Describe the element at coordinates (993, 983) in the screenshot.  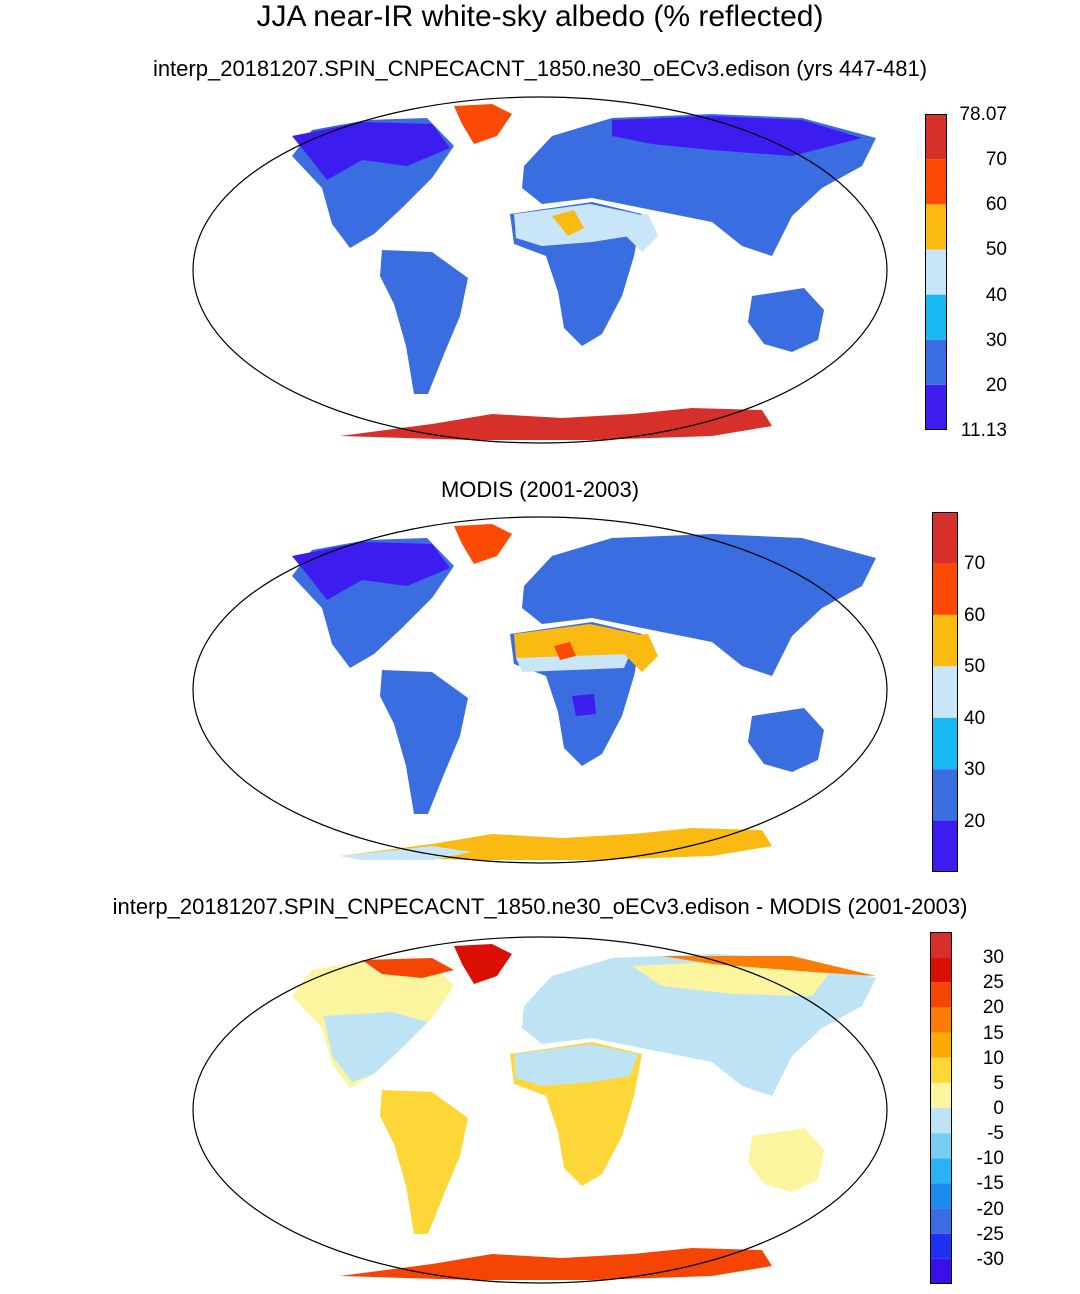
I see `colorbar-label: 25` at that location.